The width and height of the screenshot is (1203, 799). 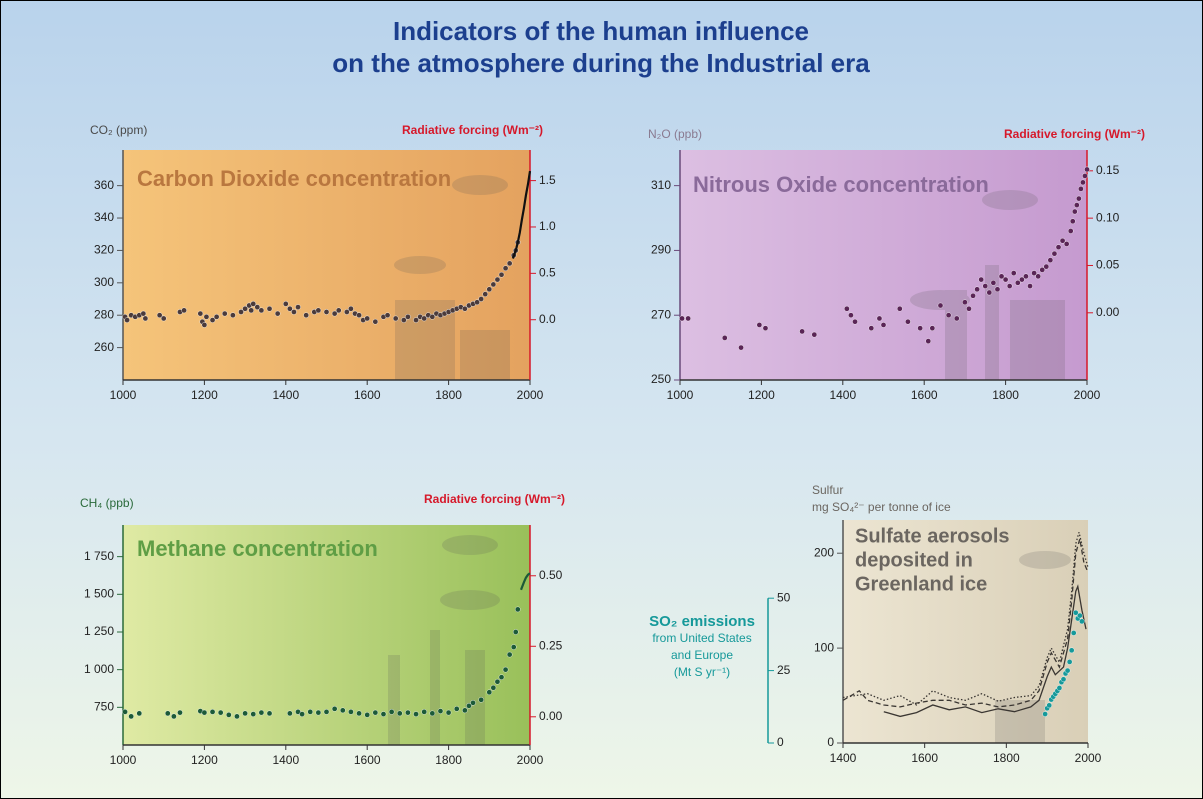 What do you see at coordinates (547, 273) in the screenshot?
I see `y2-tick-label: 0.5` at bounding box center [547, 273].